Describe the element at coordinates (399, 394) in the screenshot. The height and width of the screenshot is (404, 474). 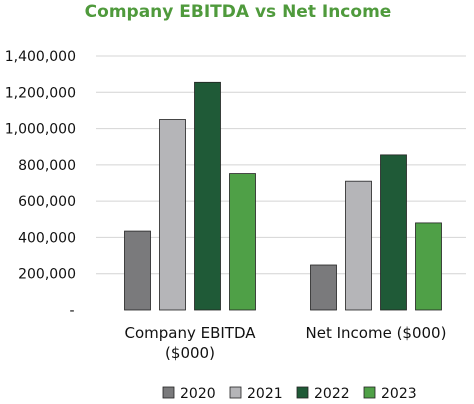
I see `legend-label-2023: 2023` at that location.